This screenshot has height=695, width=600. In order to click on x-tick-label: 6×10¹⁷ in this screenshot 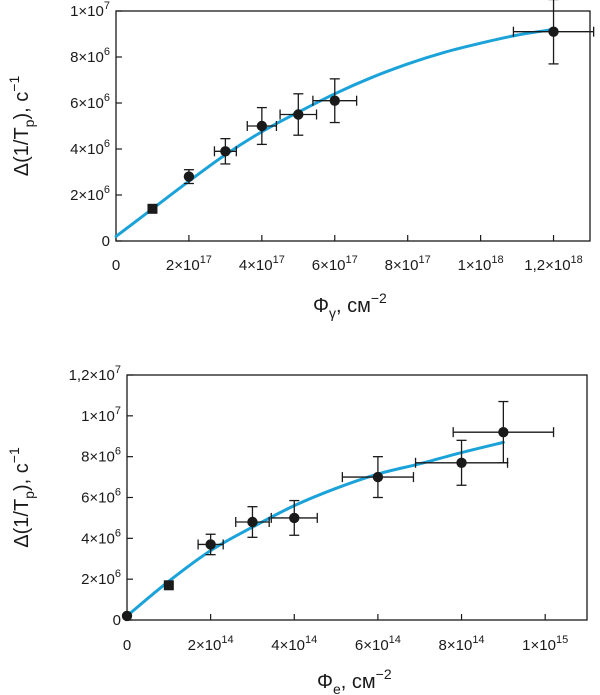, I will do `click(335, 264)`.